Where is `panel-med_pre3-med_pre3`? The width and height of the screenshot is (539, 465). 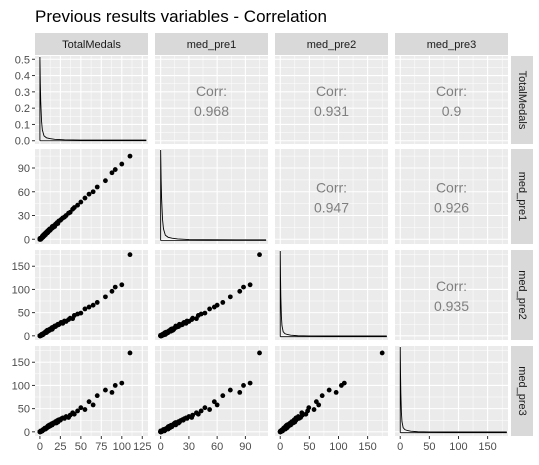
panel-med_pre3-med_pre3 is located at coordinates (451, 391).